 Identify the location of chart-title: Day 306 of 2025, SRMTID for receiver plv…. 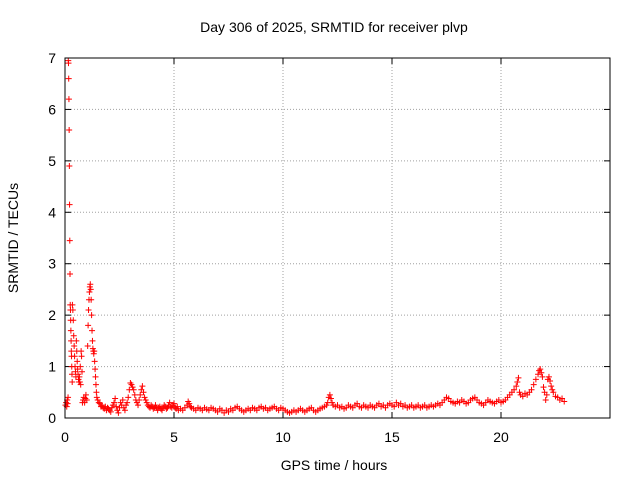
(334, 27).